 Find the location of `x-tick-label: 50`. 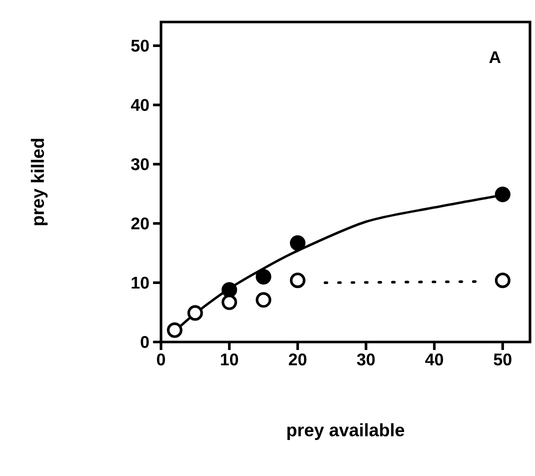

x-tick-label: 50 is located at coordinates (503, 359).